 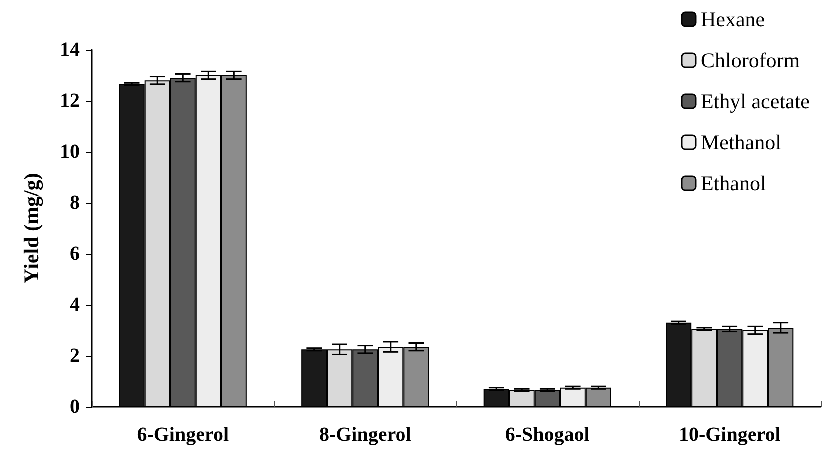 I want to click on y-tick-label: 12, so click(x=70, y=101).